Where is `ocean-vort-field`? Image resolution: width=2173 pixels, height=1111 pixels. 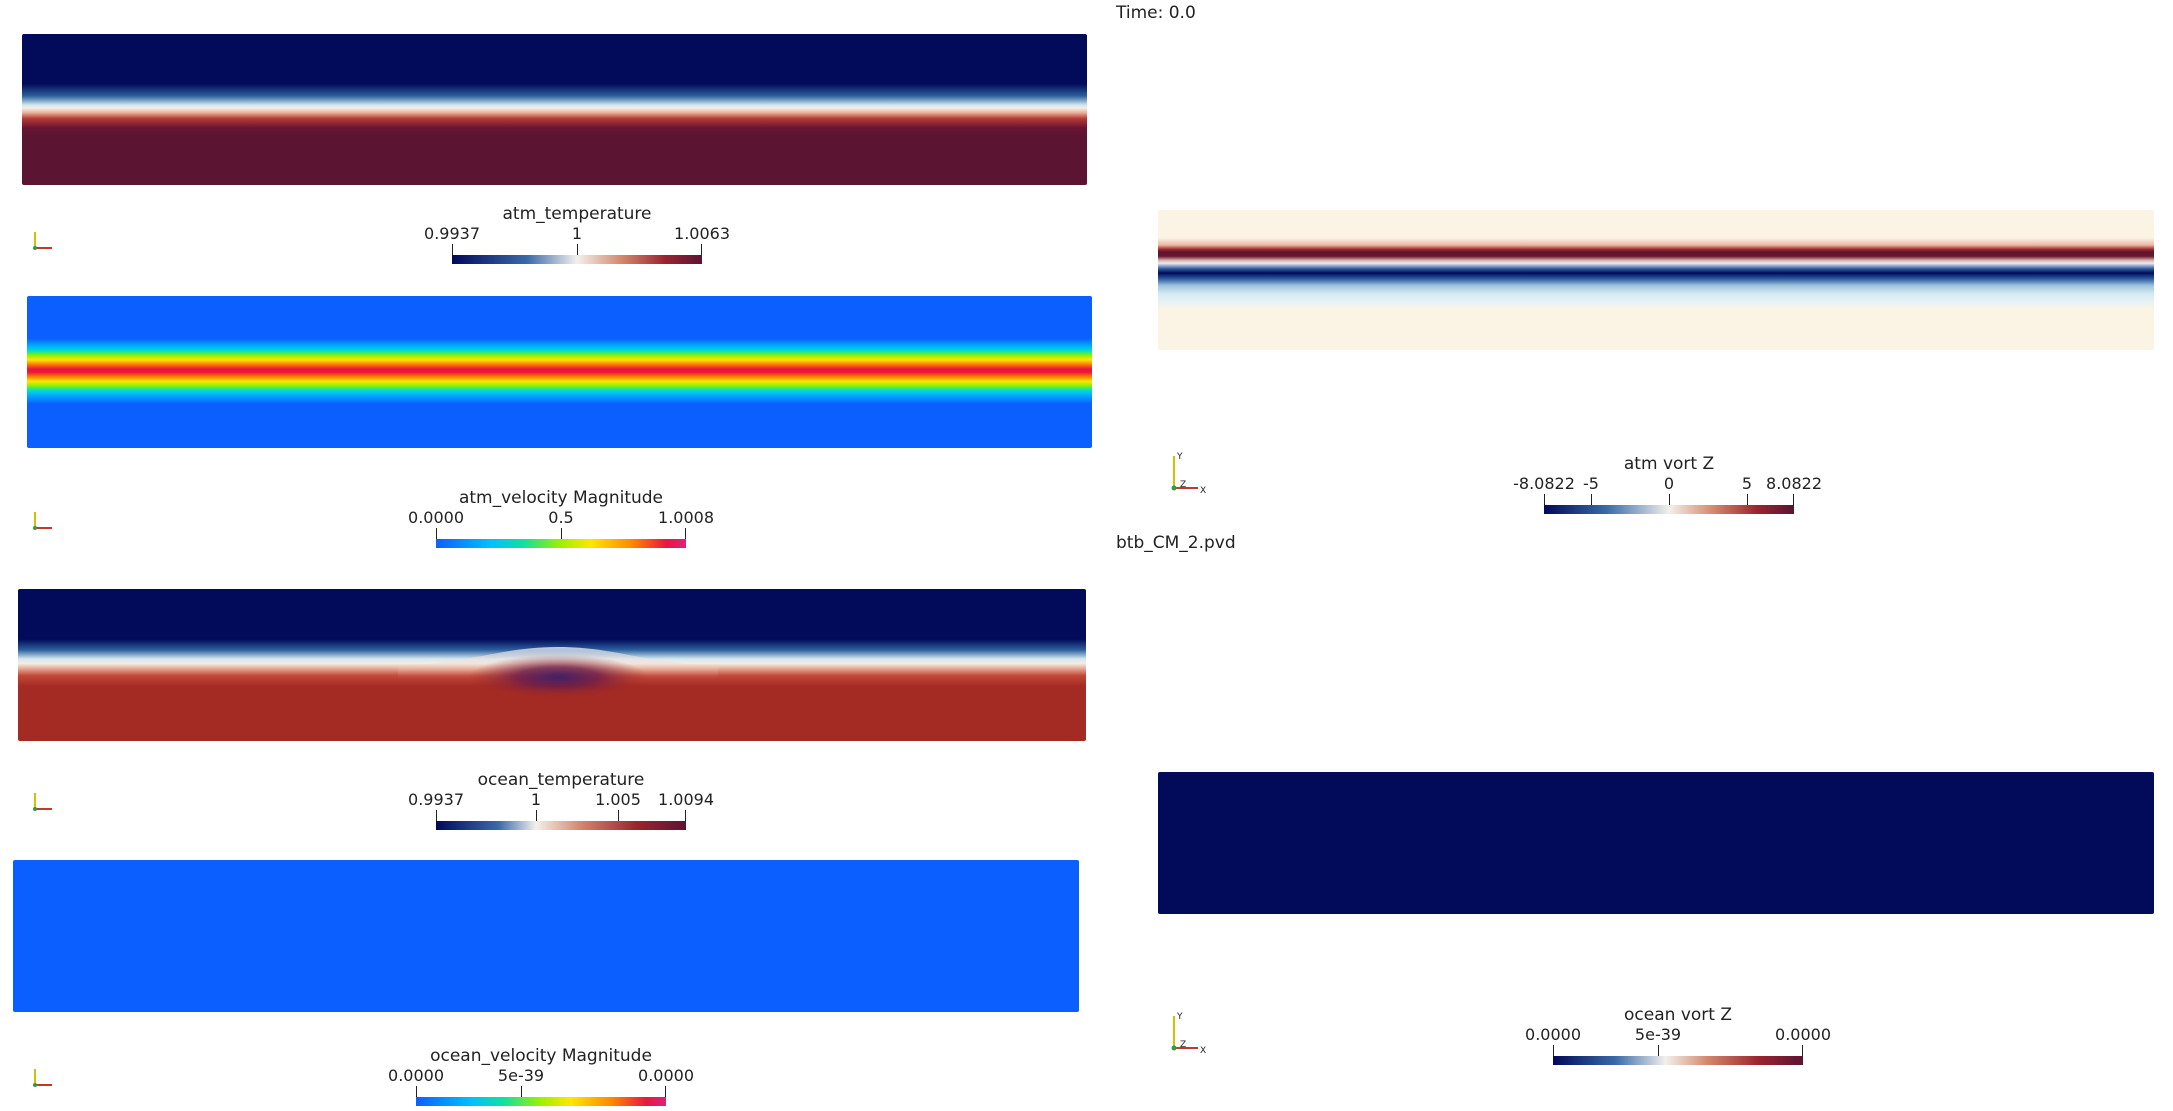 ocean-vort-field is located at coordinates (1656, 843).